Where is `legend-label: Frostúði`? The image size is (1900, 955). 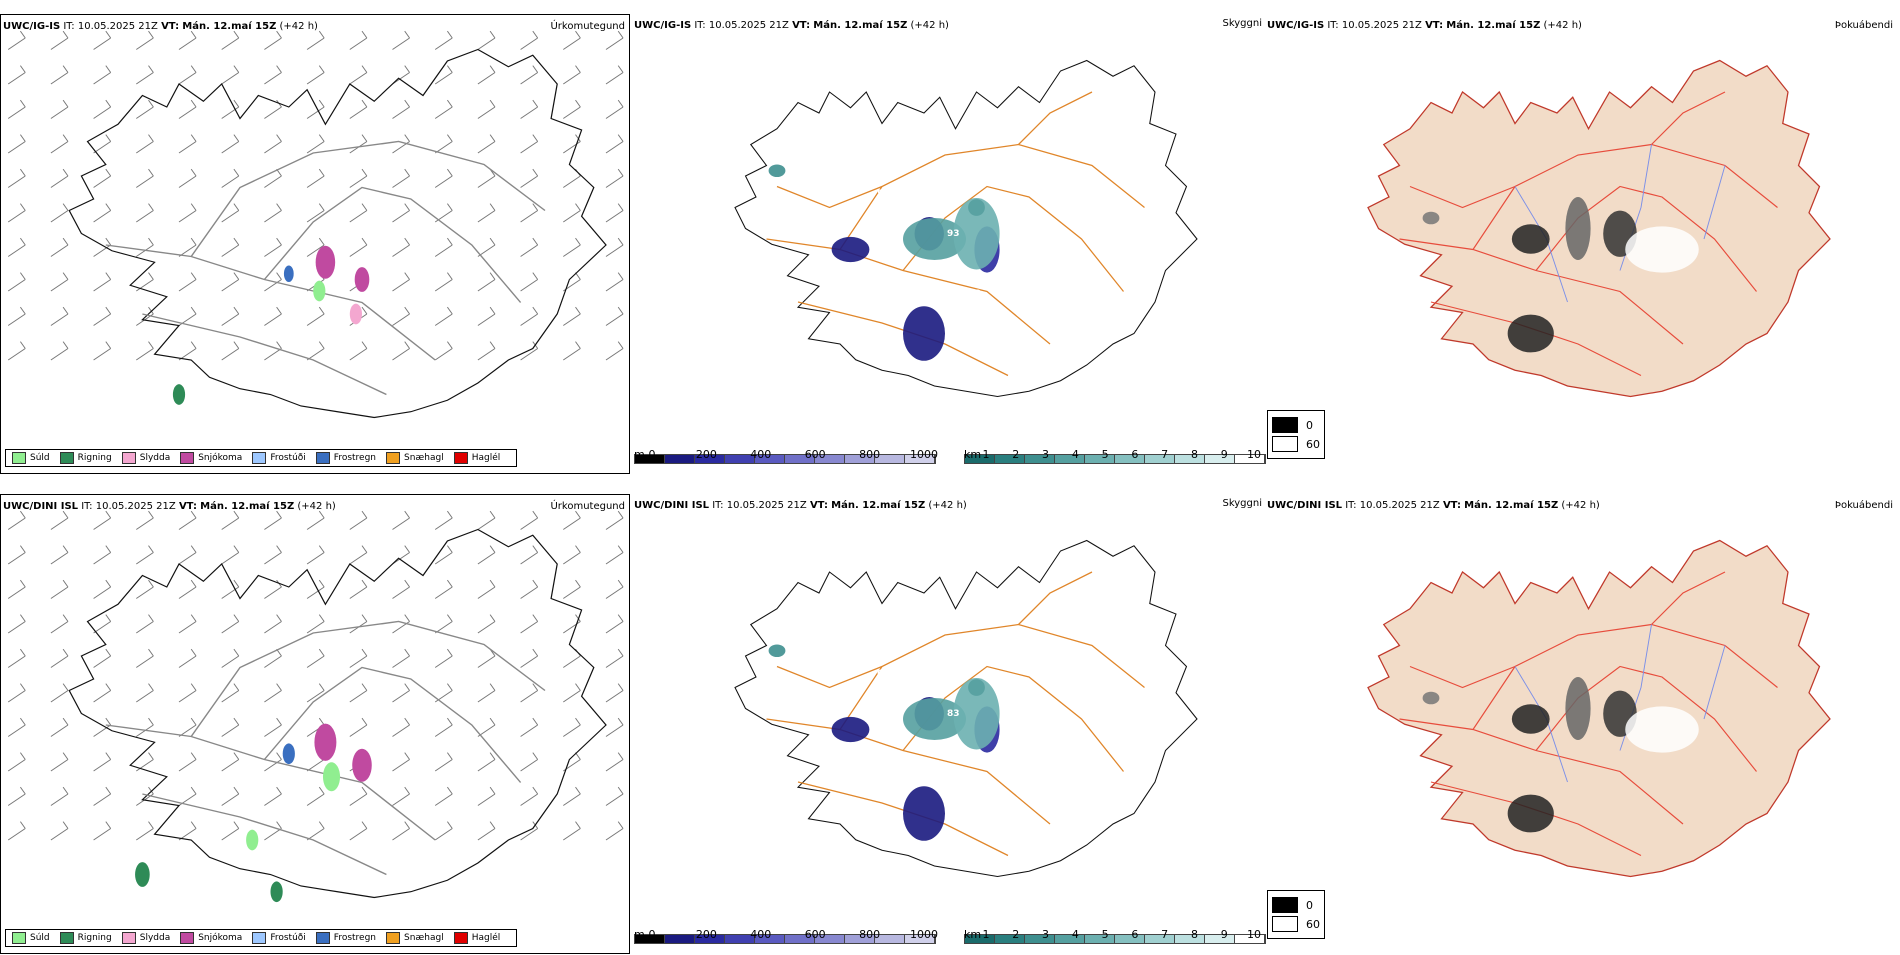
legend-label: Frostúði is located at coordinates (288, 938).